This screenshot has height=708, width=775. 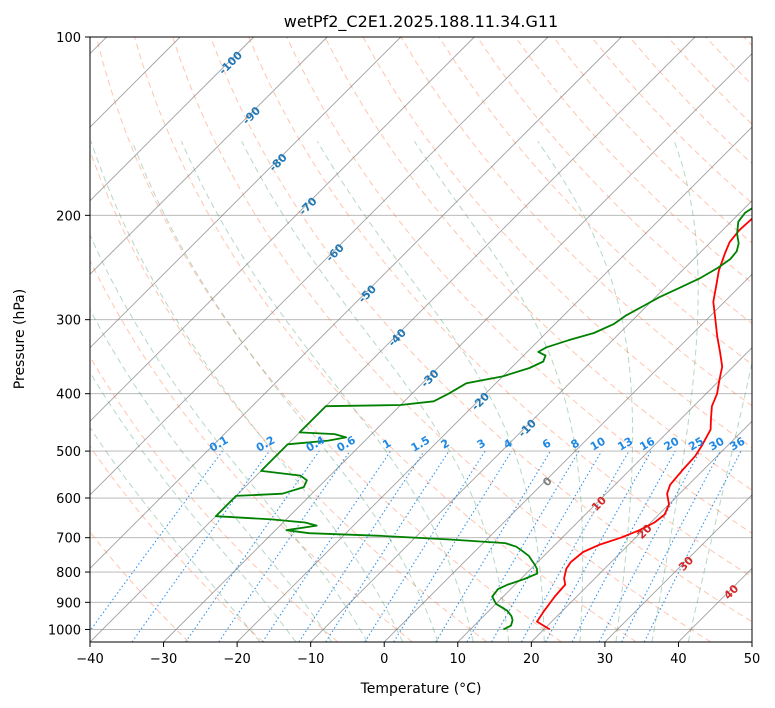 What do you see at coordinates (421, 22) in the screenshot?
I see `chart-title: wetPf2_C2E1.2025.188.11.34.G11` at bounding box center [421, 22].